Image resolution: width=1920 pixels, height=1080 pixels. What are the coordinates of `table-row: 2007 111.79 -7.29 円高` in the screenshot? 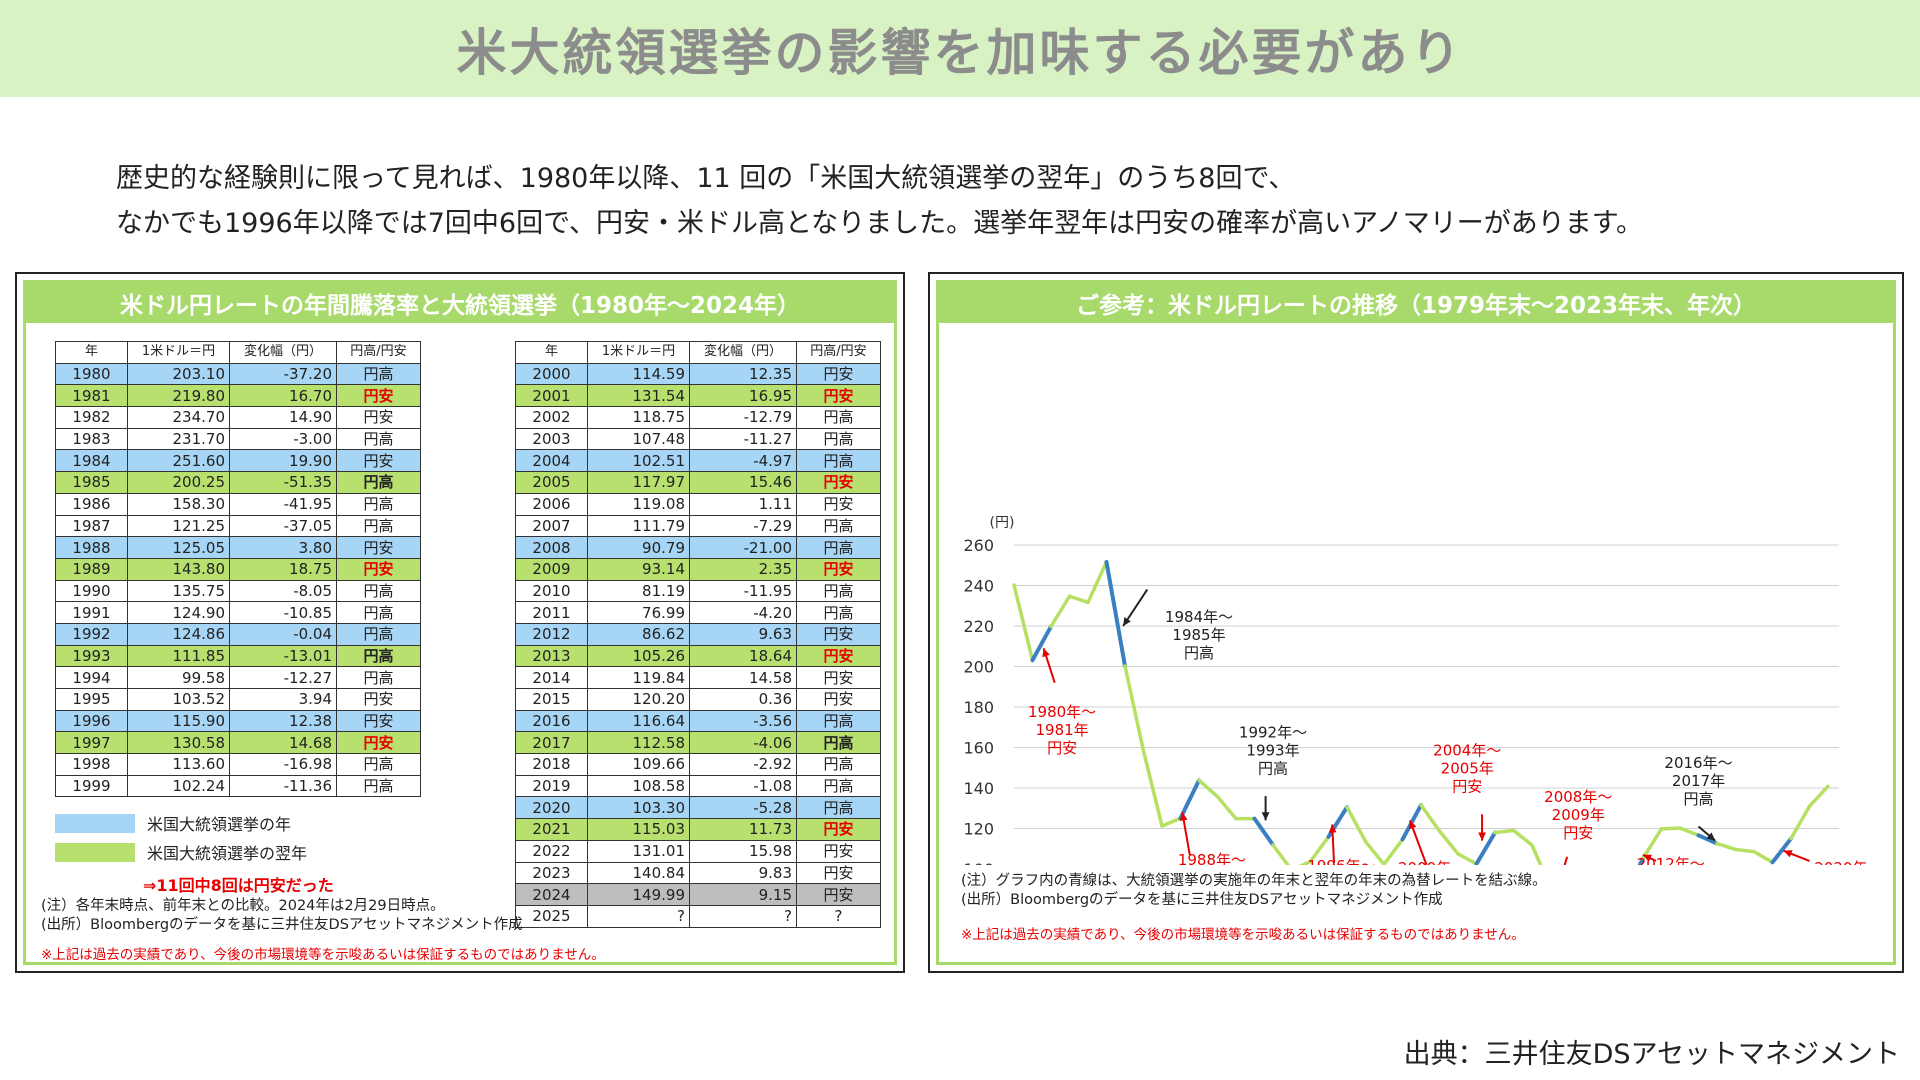 It's located at (698, 526).